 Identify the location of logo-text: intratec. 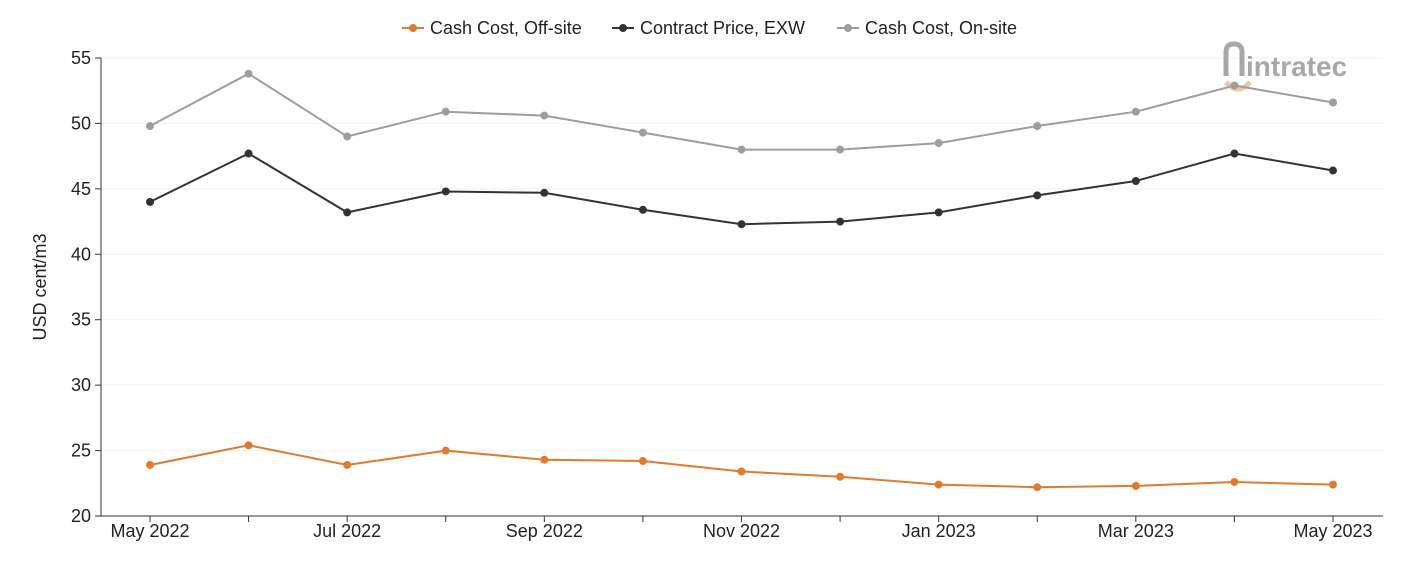
(1296, 66).